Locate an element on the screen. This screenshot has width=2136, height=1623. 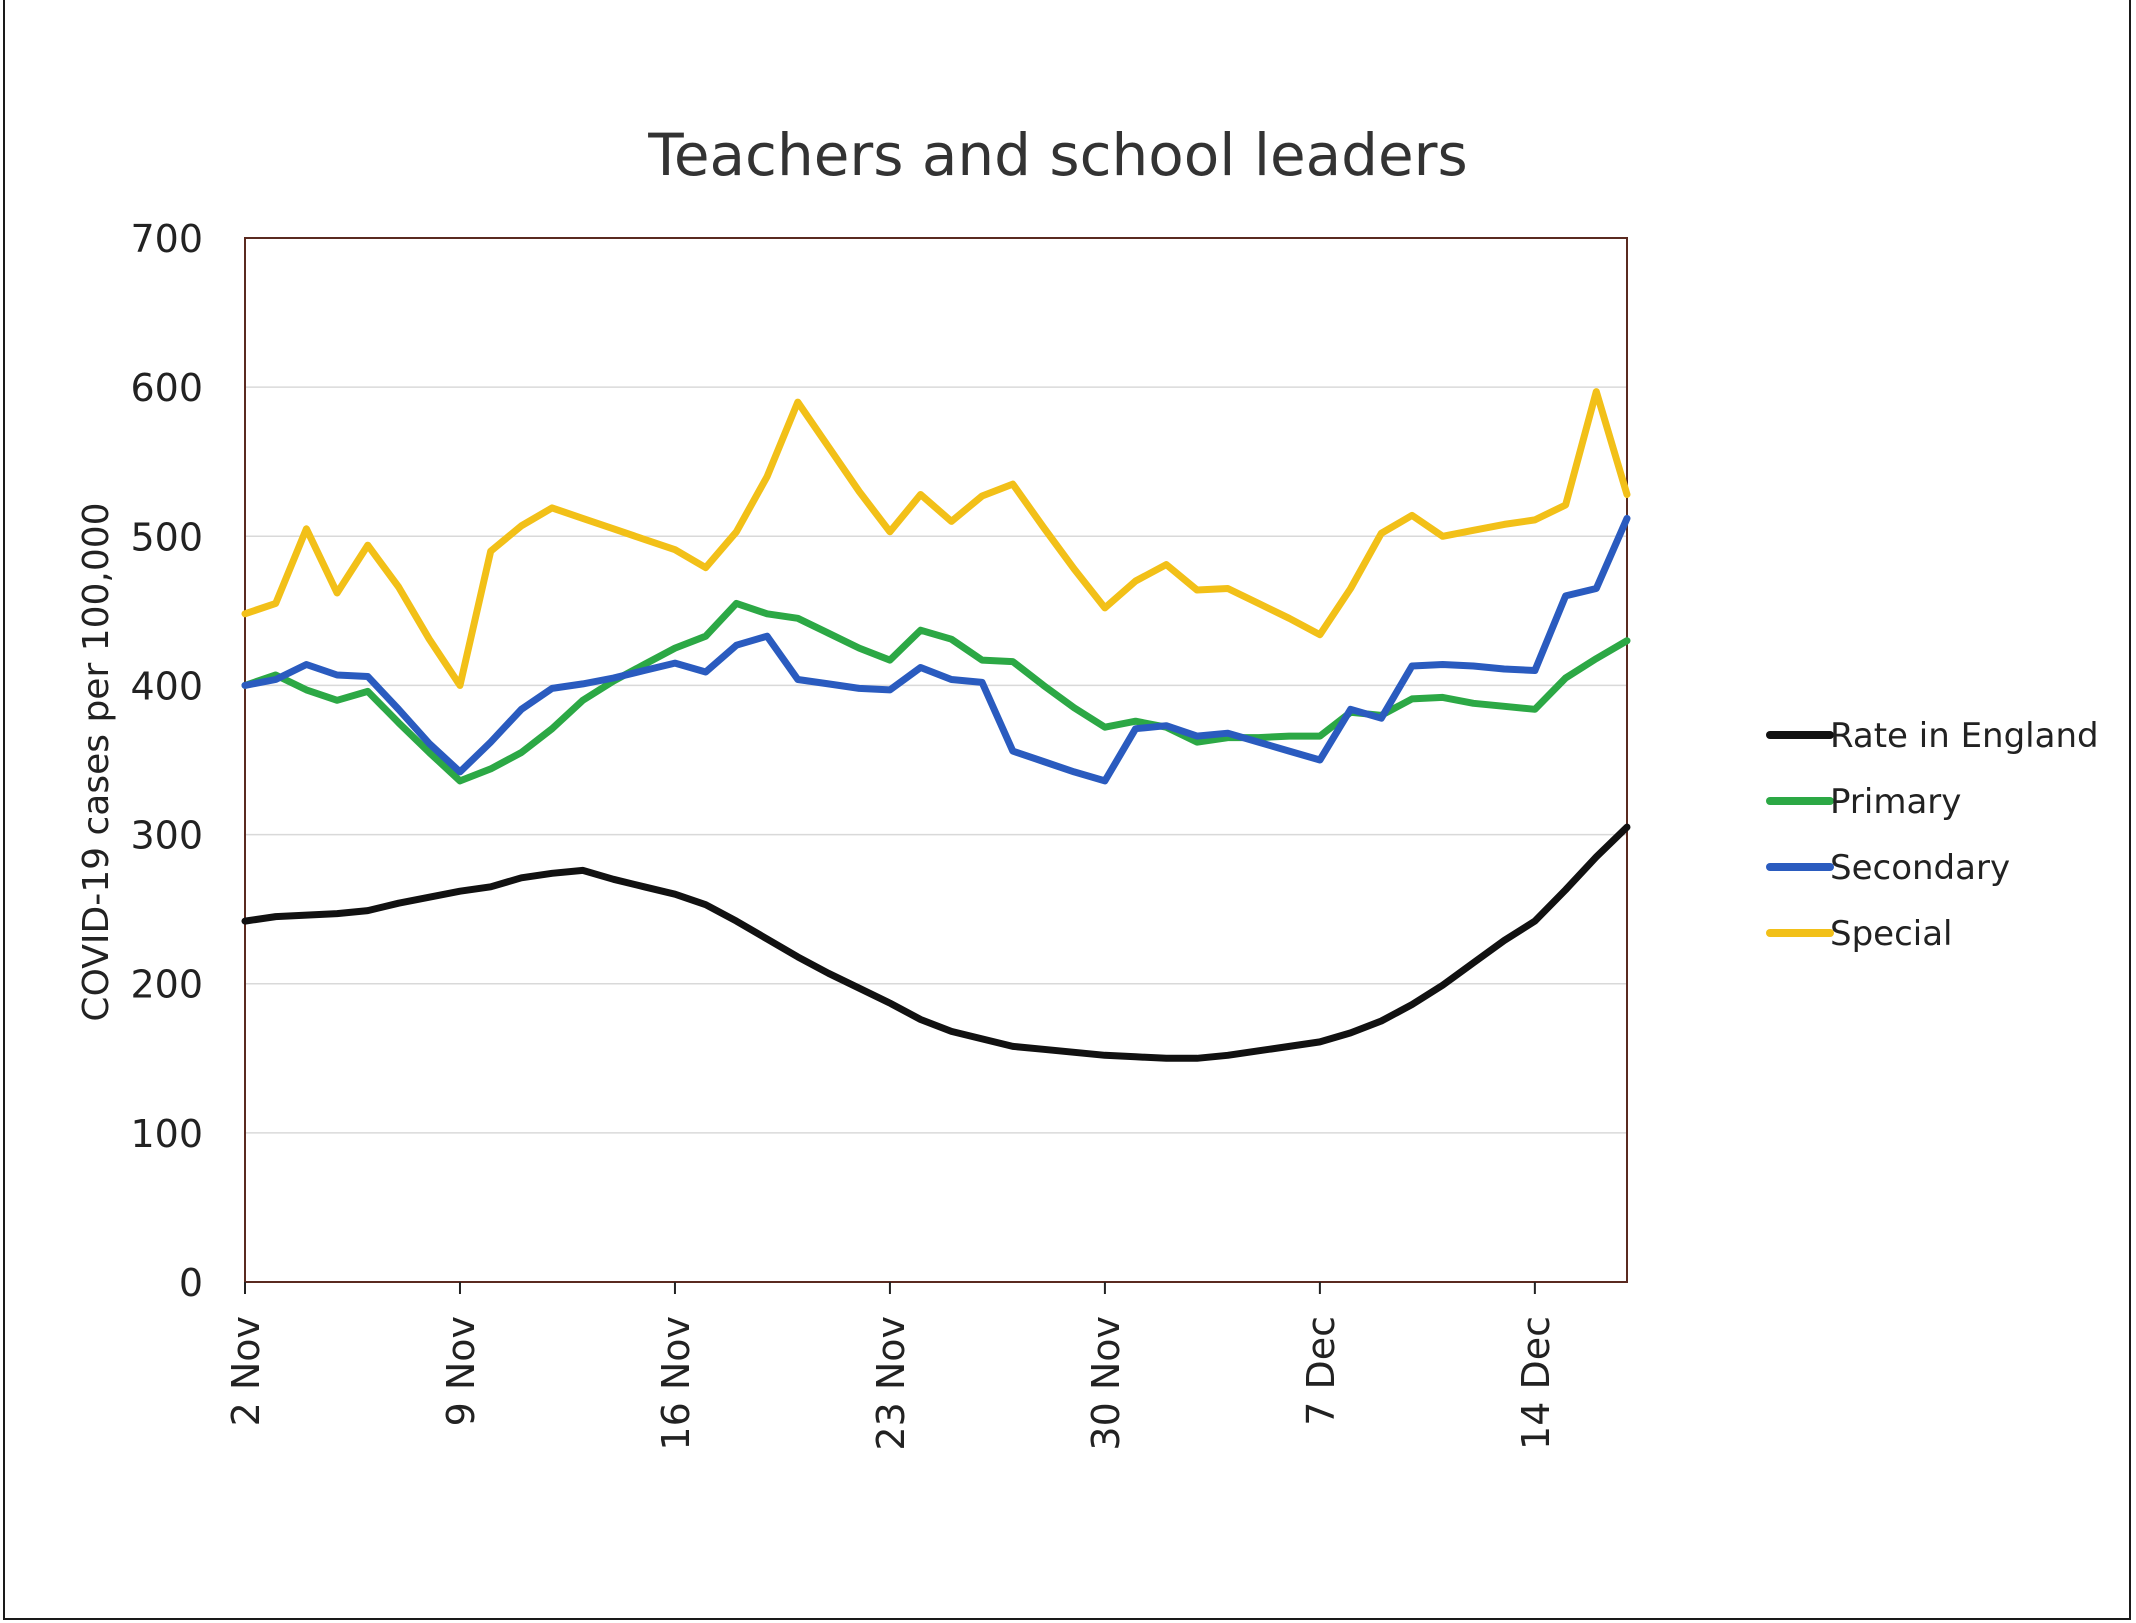
legend-item-rate-in-england: Rate in England is located at coordinates (1932, 736).